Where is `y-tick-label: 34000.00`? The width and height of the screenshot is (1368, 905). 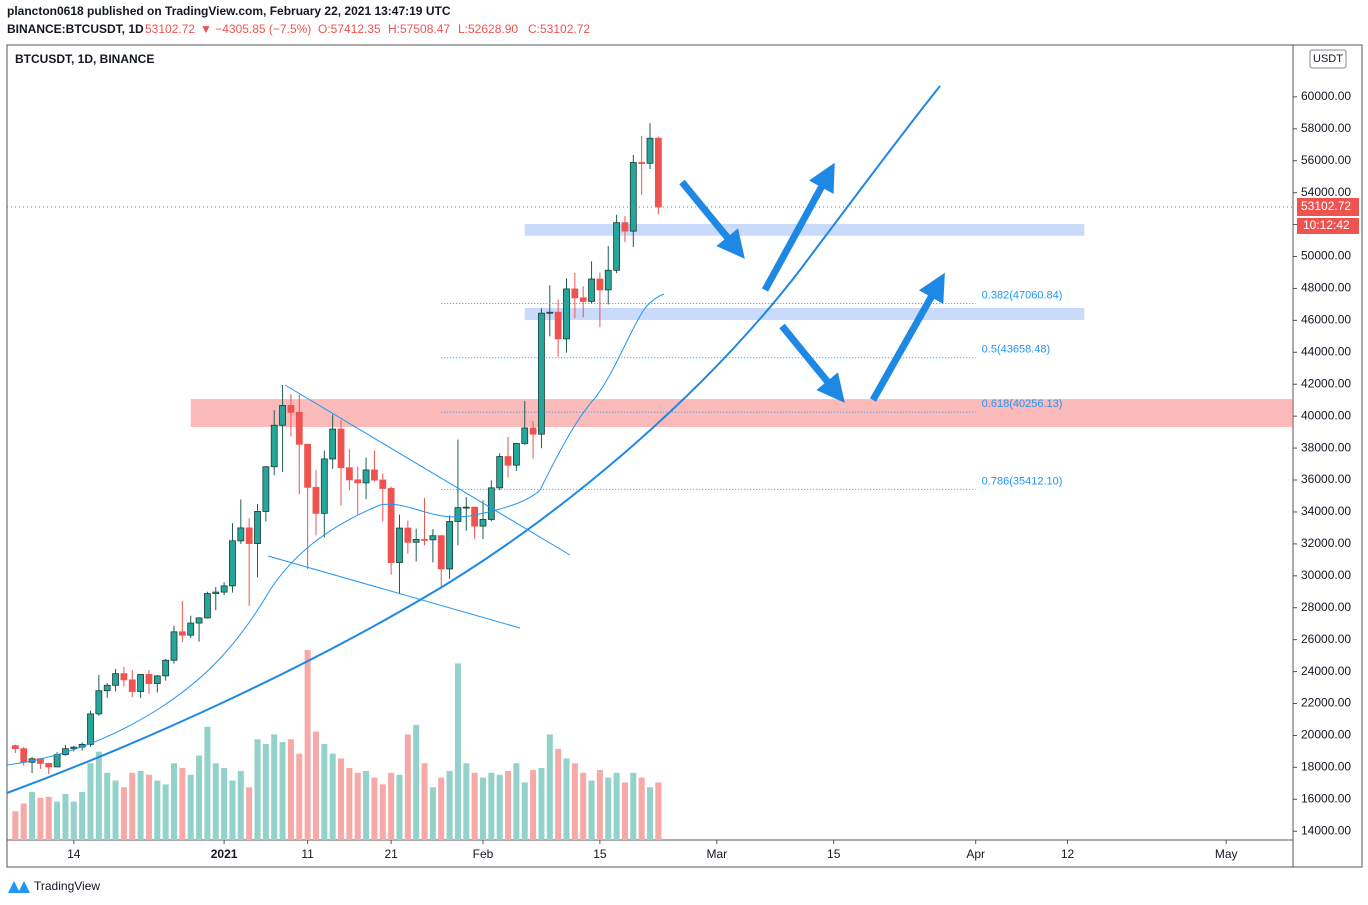 y-tick-label: 34000.00 is located at coordinates (1326, 511).